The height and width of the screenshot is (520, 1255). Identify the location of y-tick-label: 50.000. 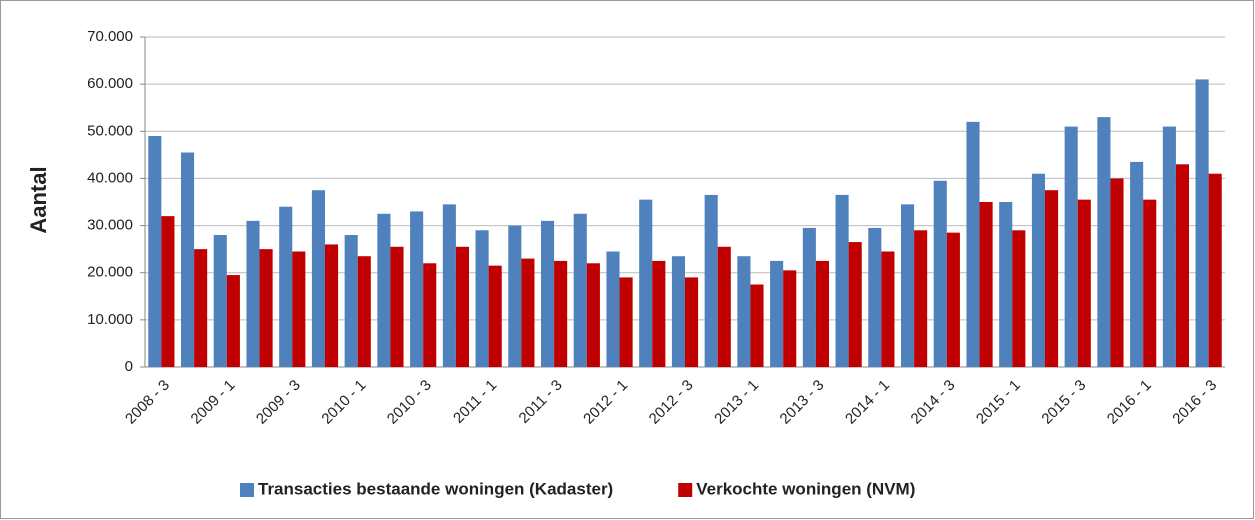
(110, 130).